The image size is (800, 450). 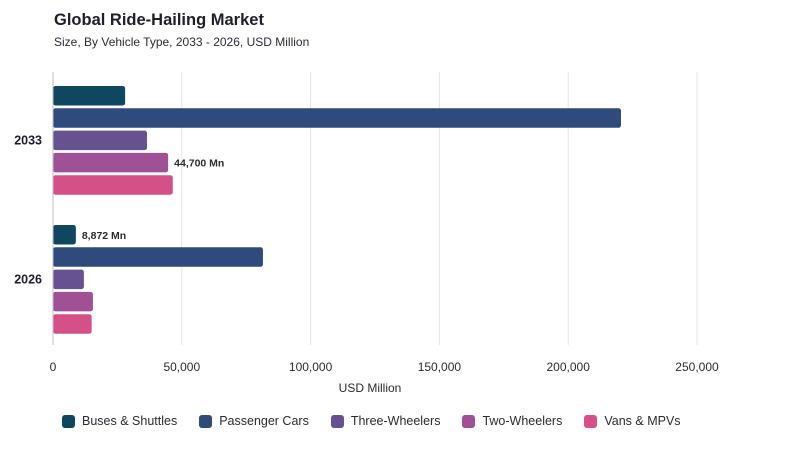 I want to click on legend-item: Two-Wheelers, so click(x=512, y=421).